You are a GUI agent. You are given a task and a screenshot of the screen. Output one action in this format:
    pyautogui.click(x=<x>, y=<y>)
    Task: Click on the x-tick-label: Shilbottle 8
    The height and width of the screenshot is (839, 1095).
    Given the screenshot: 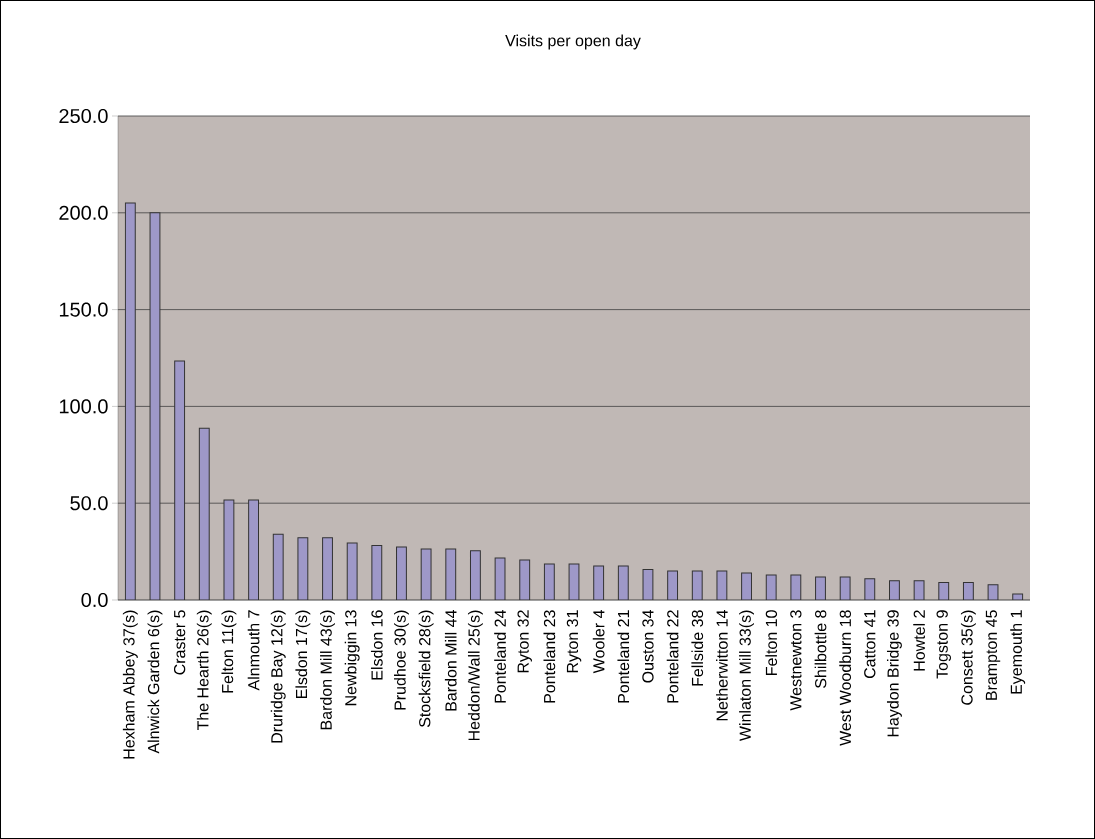 What is the action you would take?
    pyautogui.click(x=820, y=649)
    